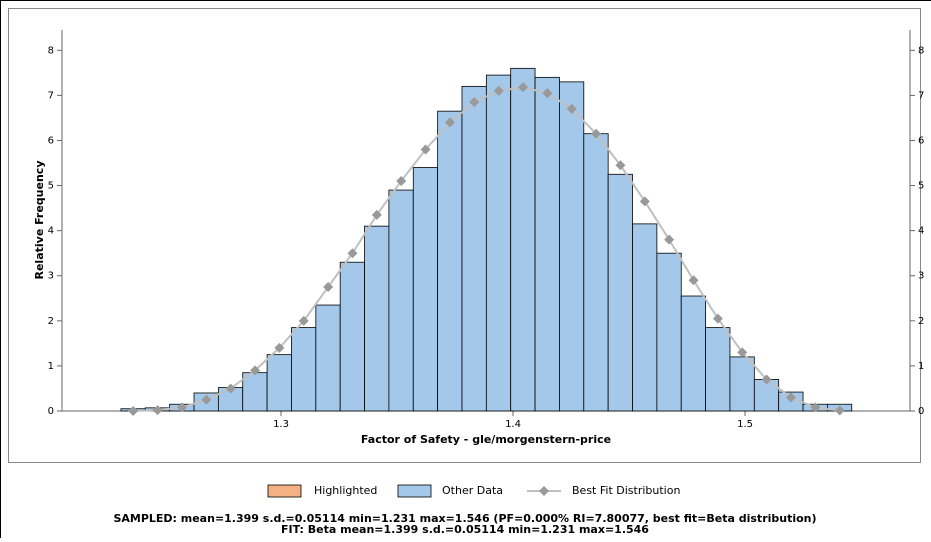  What do you see at coordinates (921, 366) in the screenshot?
I see `y2-tick-label: 1` at bounding box center [921, 366].